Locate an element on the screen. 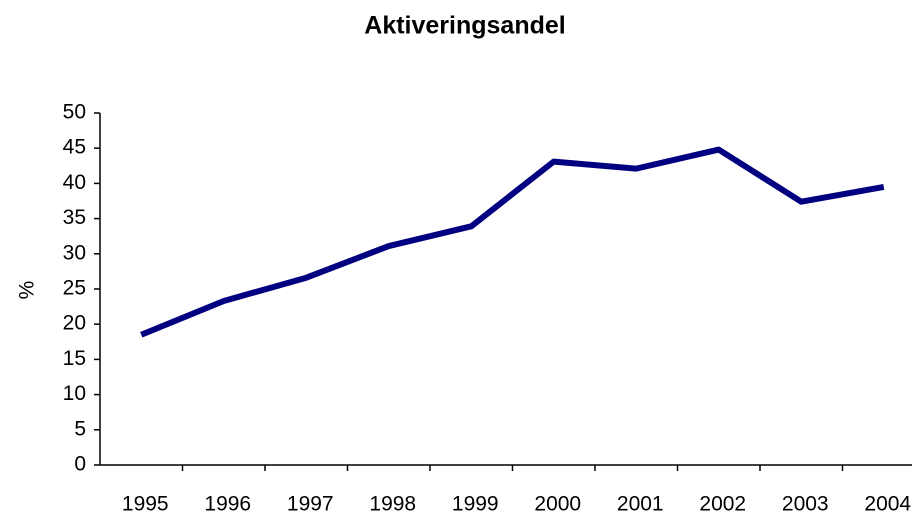  x-tick-label: 1999 is located at coordinates (475, 504).